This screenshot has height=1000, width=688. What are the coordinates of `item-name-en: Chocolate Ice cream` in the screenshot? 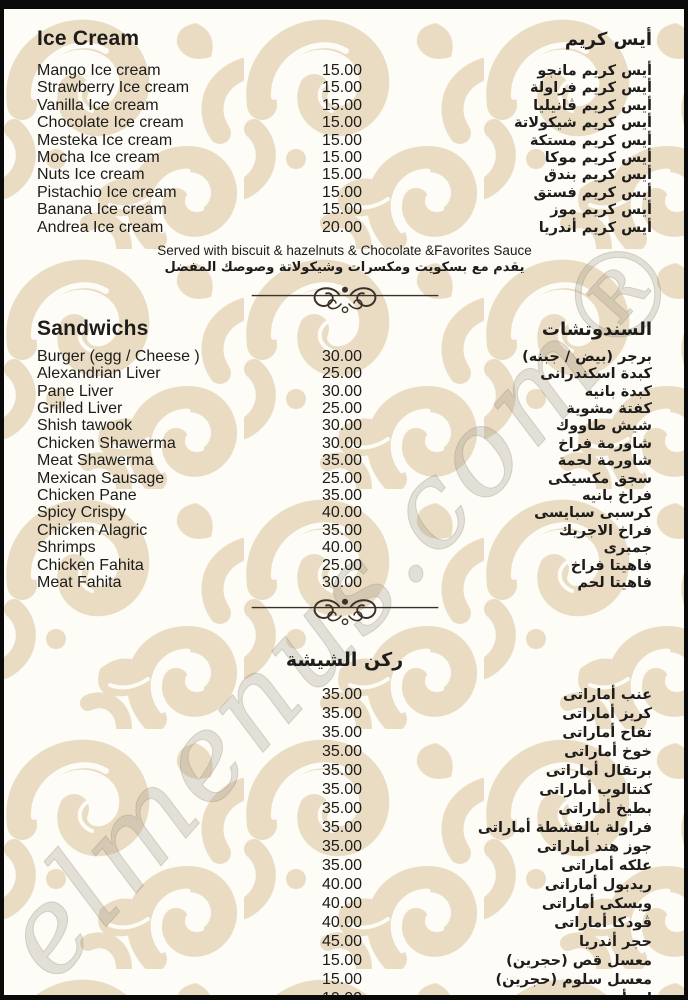 It's located at (110, 123).